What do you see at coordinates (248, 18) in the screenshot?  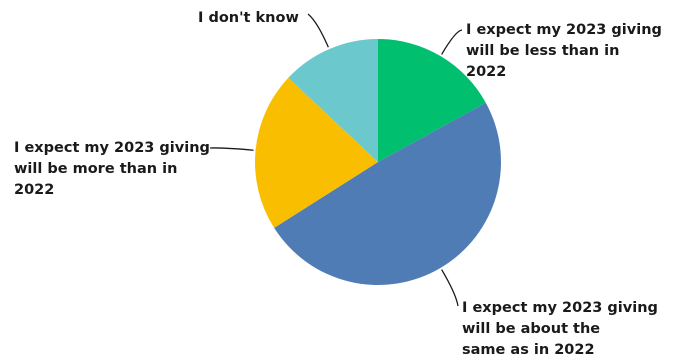 I see `slice-label-dont-know: I don't know` at bounding box center [248, 18].